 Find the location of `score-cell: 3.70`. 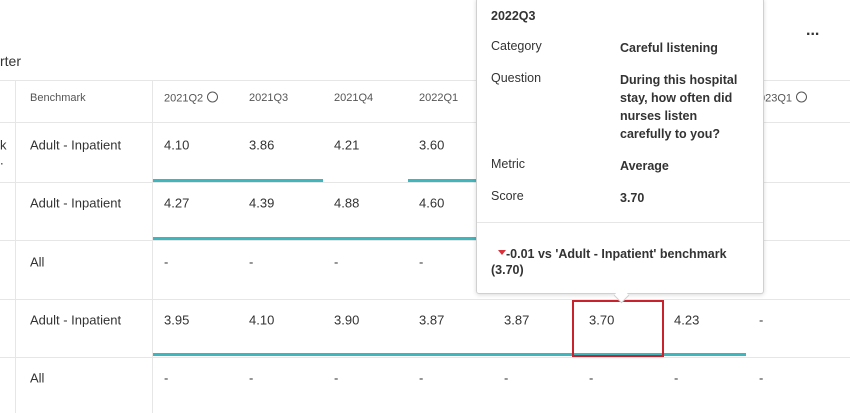

score-cell: 3.70 is located at coordinates (602, 320).